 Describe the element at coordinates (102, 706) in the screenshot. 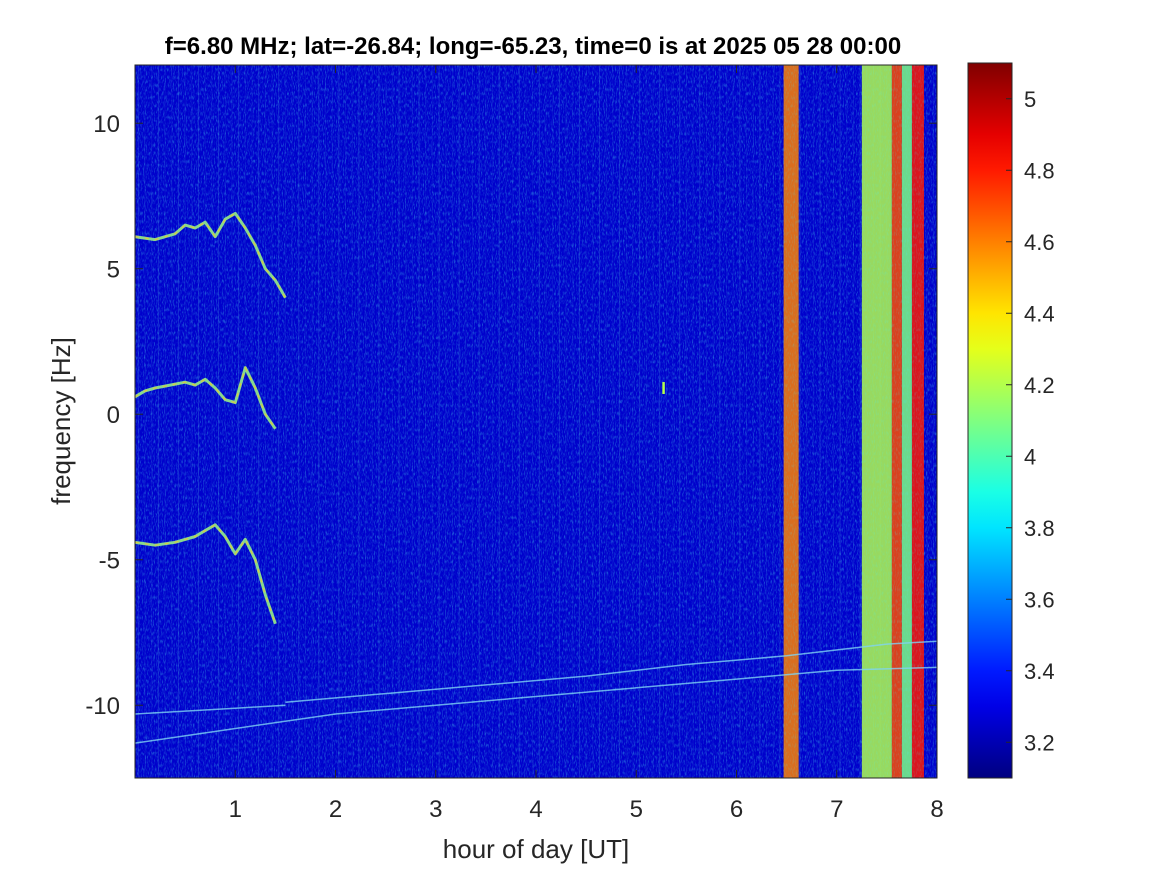

I see `y-tick-label: -10` at that location.